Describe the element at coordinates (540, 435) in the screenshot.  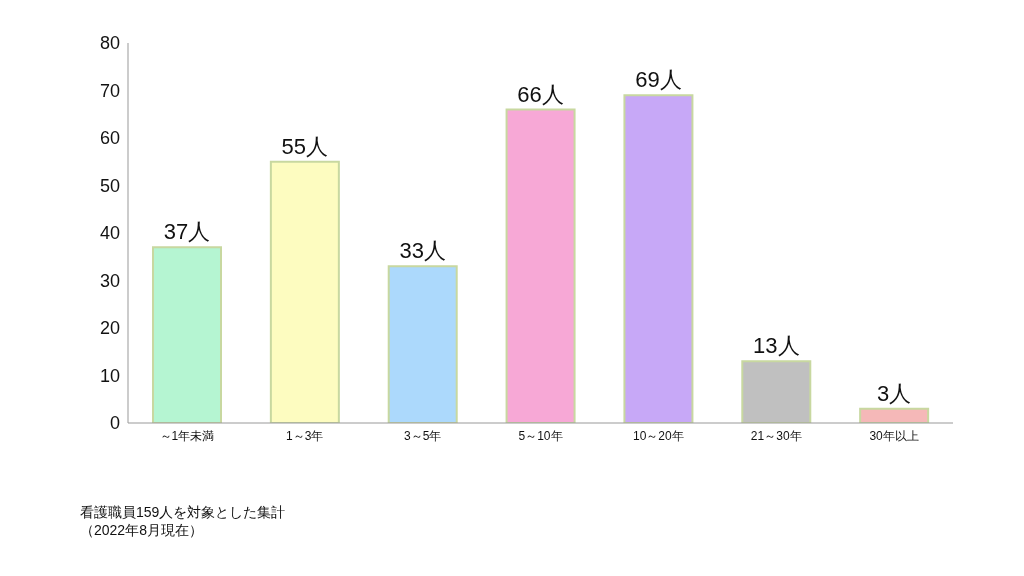
I see `x-tick-label: 5～10年` at that location.